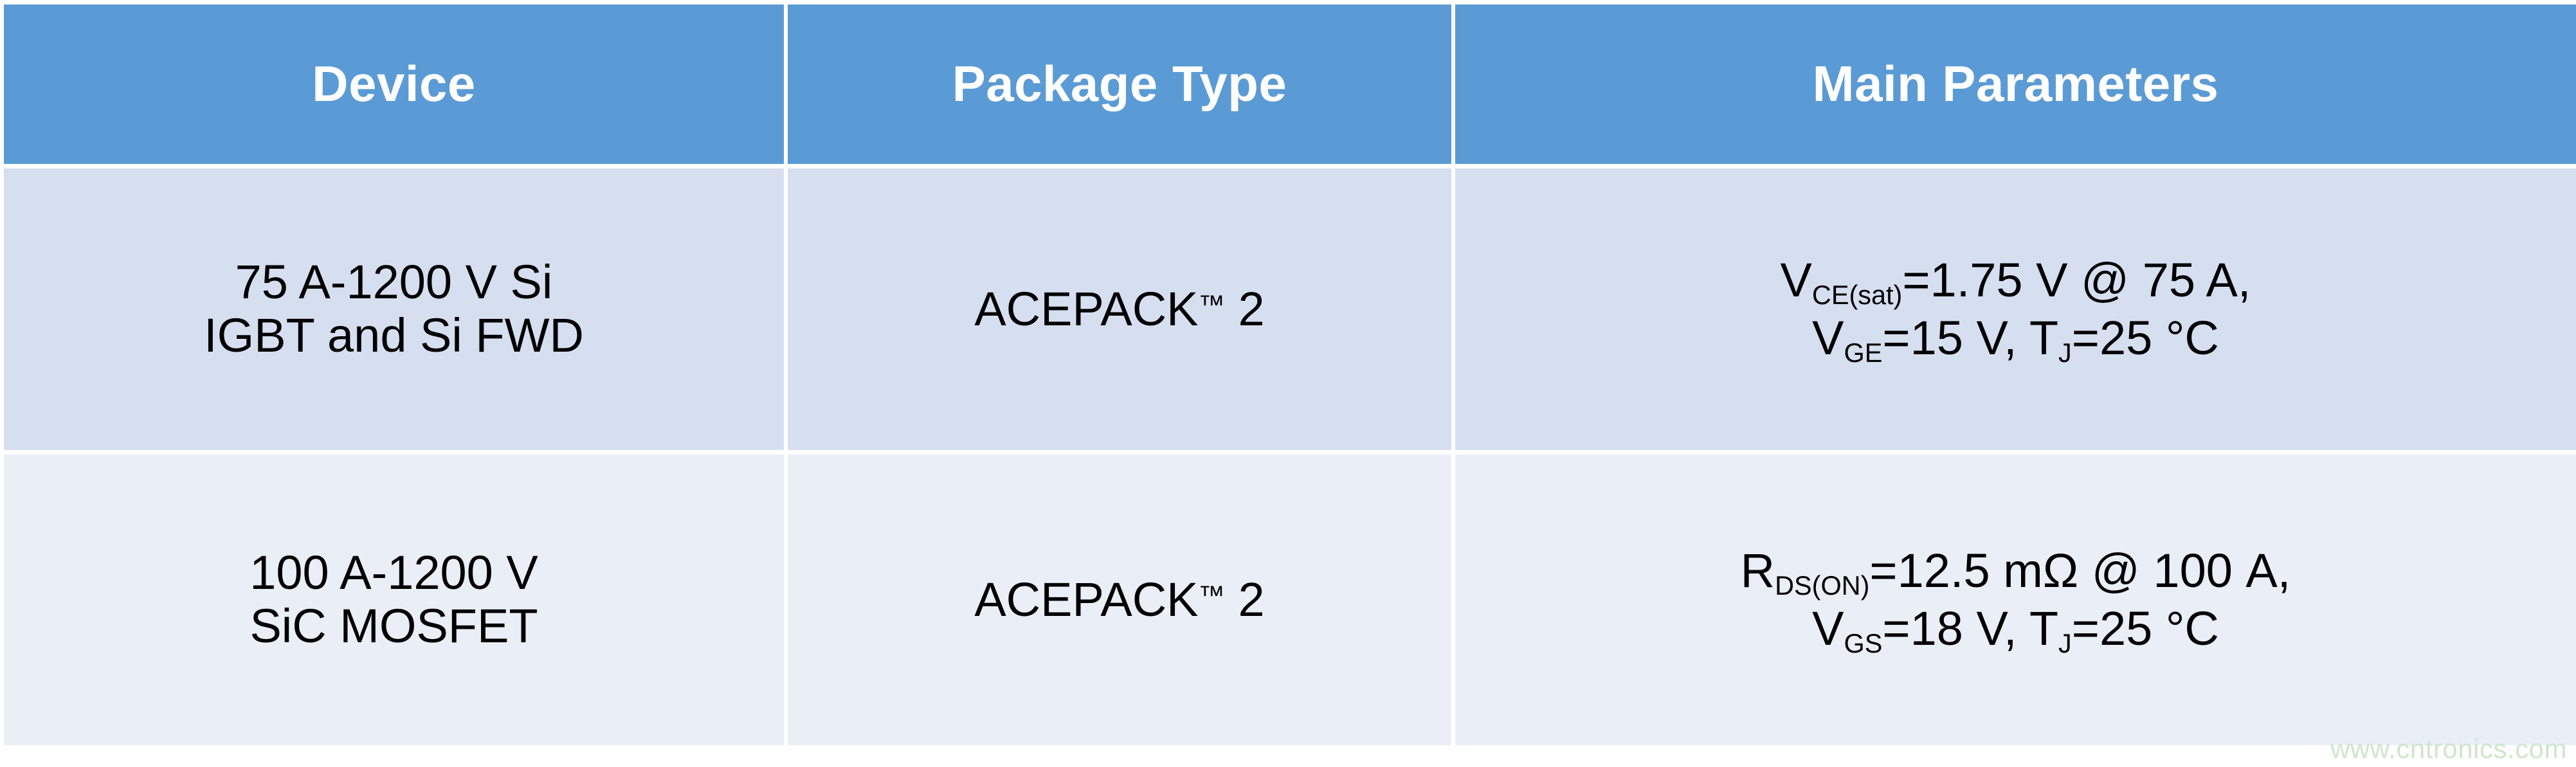  What do you see at coordinates (1857, 295) in the screenshot?
I see `param-row1-1-subscript: CE(sat)` at bounding box center [1857, 295].